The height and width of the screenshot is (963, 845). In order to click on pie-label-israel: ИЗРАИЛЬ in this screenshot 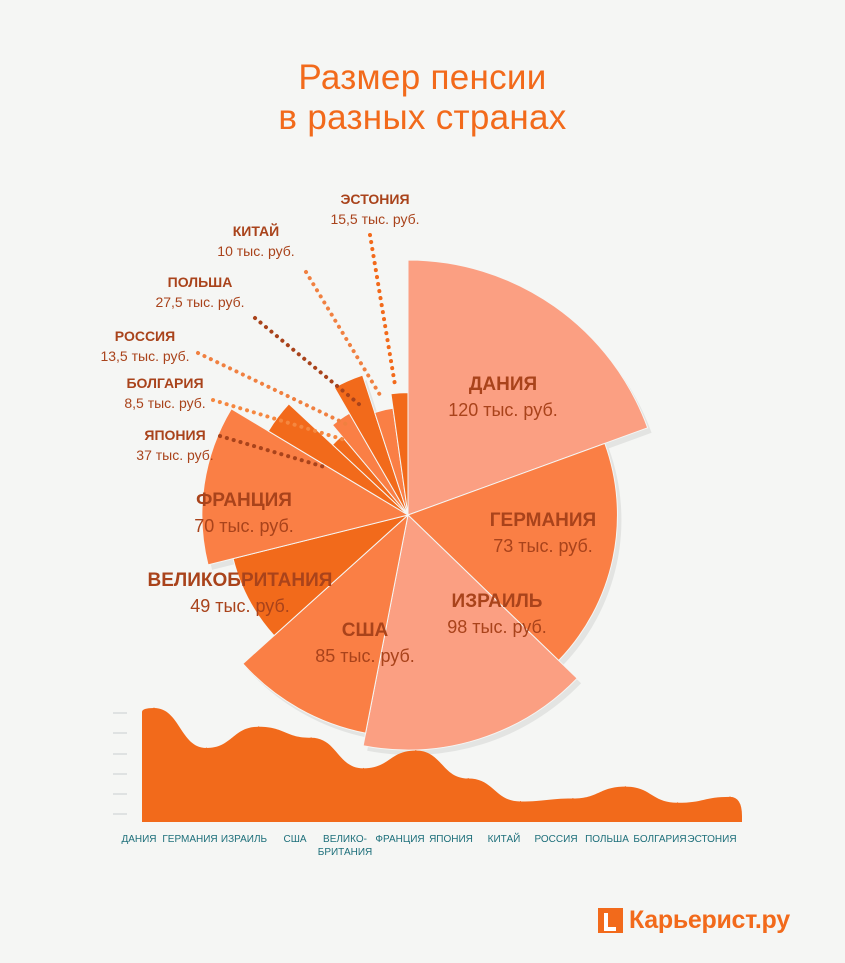, I will do `click(497, 601)`.